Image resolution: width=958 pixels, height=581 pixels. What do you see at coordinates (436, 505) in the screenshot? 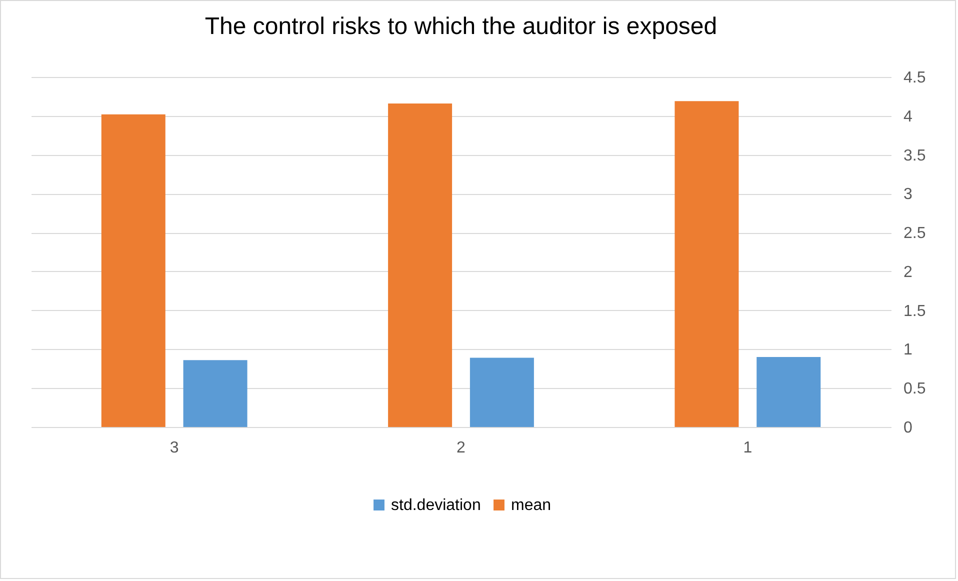
I see `legend-label: std.deviation` at bounding box center [436, 505].